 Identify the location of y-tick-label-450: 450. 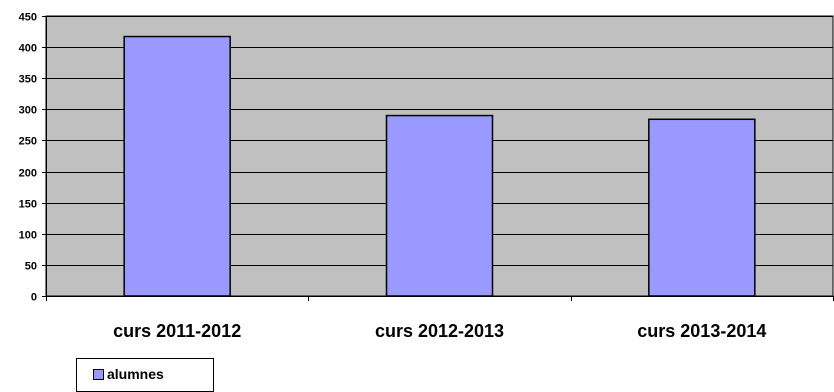
(28, 18).